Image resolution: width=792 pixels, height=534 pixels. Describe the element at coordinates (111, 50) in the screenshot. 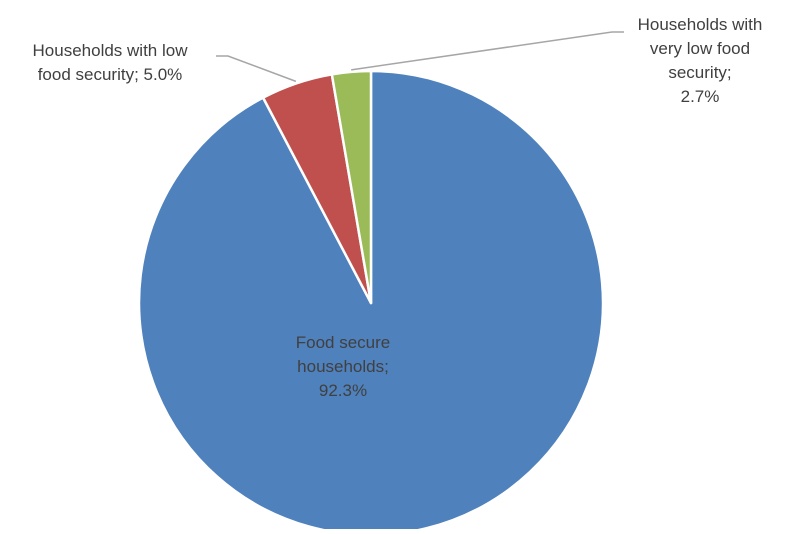

I see `data-label-line: Households with low` at that location.